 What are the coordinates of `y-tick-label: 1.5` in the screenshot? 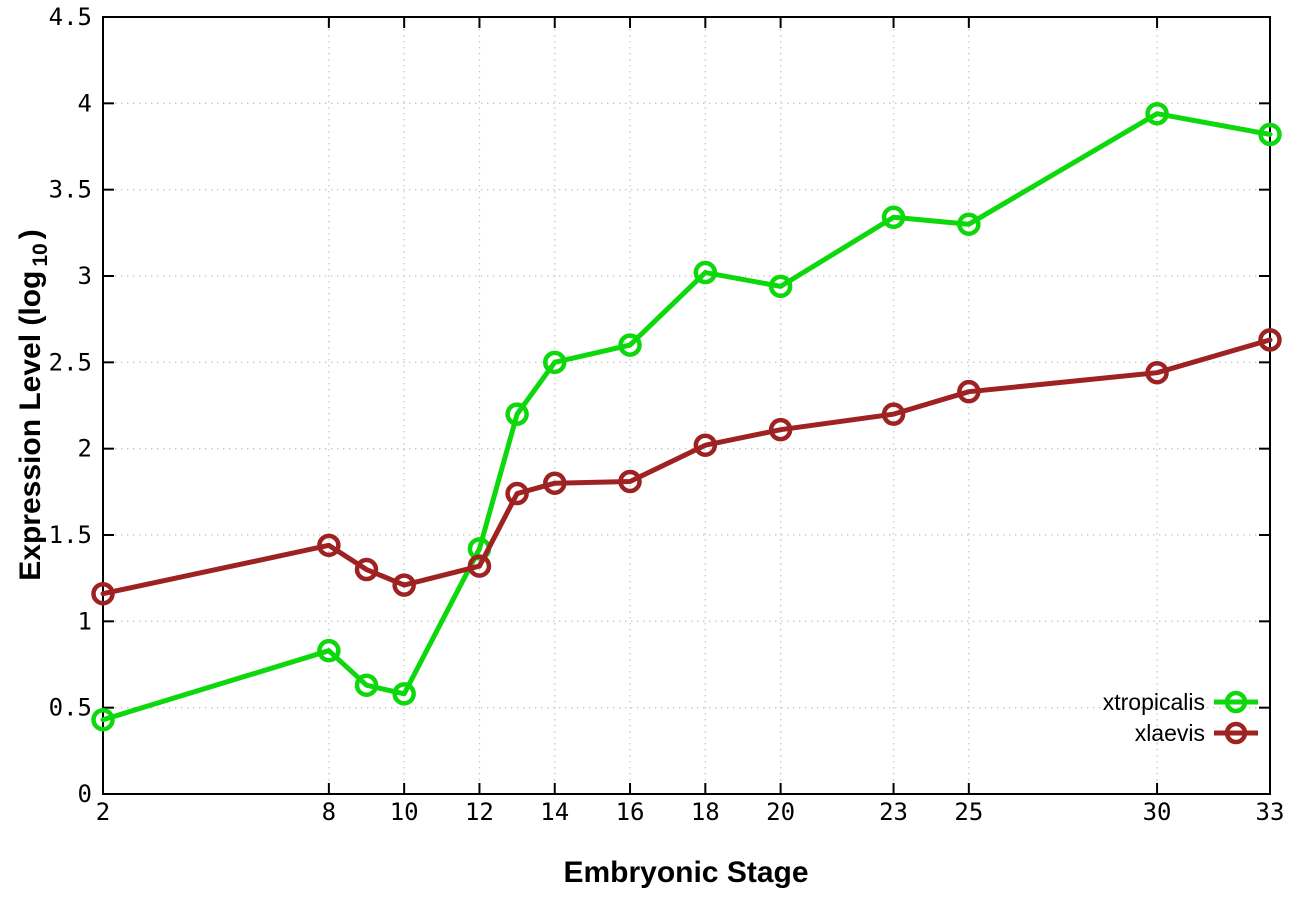 It's located at (70, 535).